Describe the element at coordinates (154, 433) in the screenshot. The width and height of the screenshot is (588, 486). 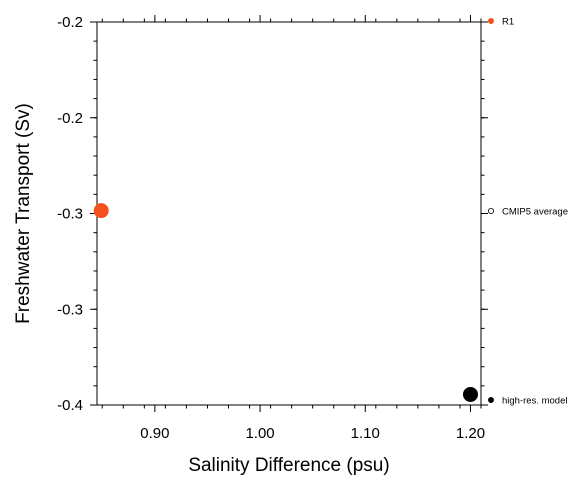
I see `x-tick-label: 0.90` at that location.